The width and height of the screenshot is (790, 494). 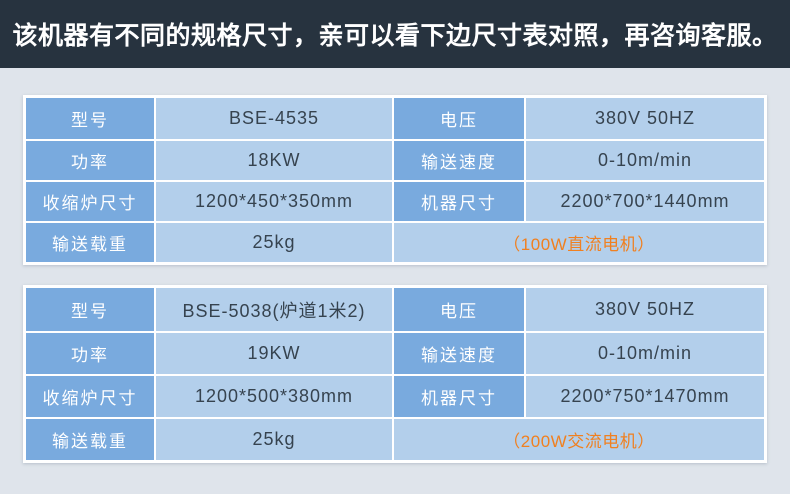 What do you see at coordinates (273, 201) in the screenshot?
I see `cell-value-furnace-size: 1200*450*350mm` at bounding box center [273, 201].